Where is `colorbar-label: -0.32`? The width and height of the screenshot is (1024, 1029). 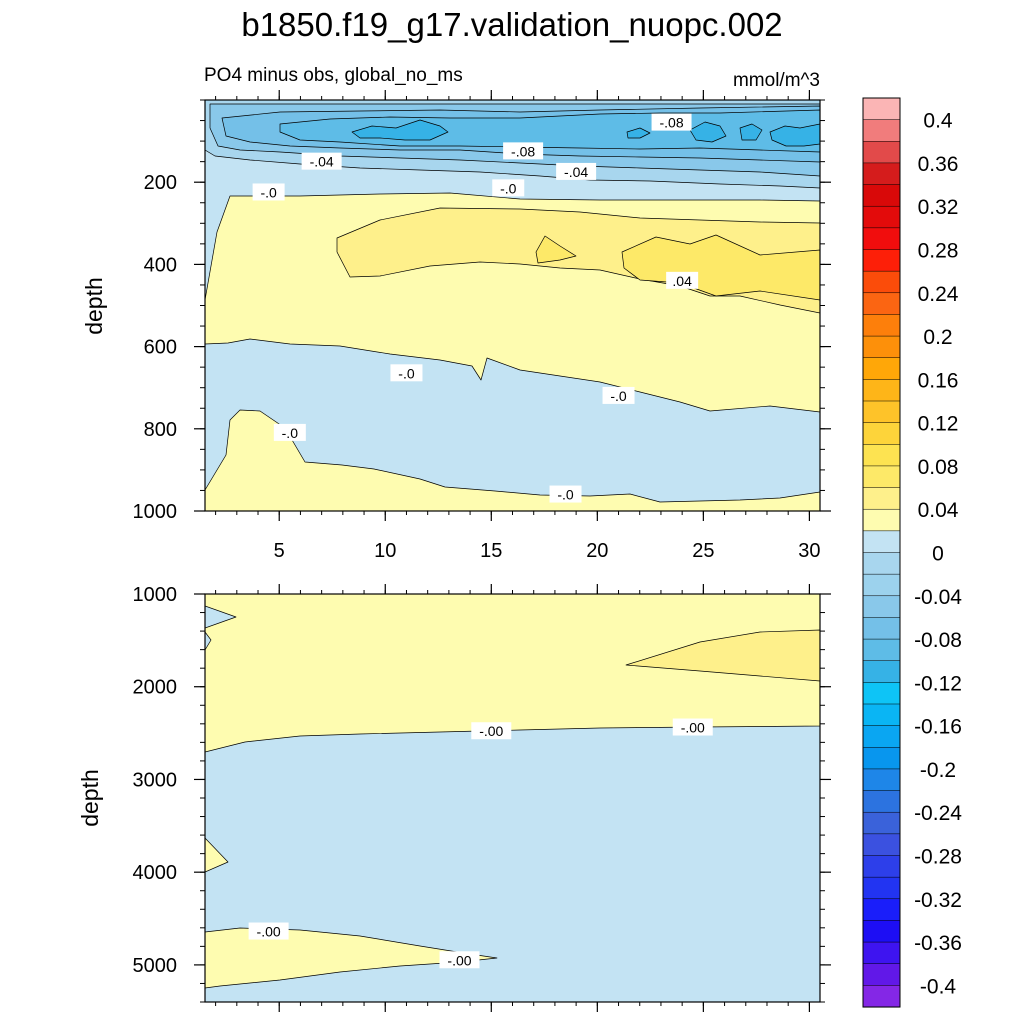
colorbar-label: -0.32 is located at coordinates (938, 900).